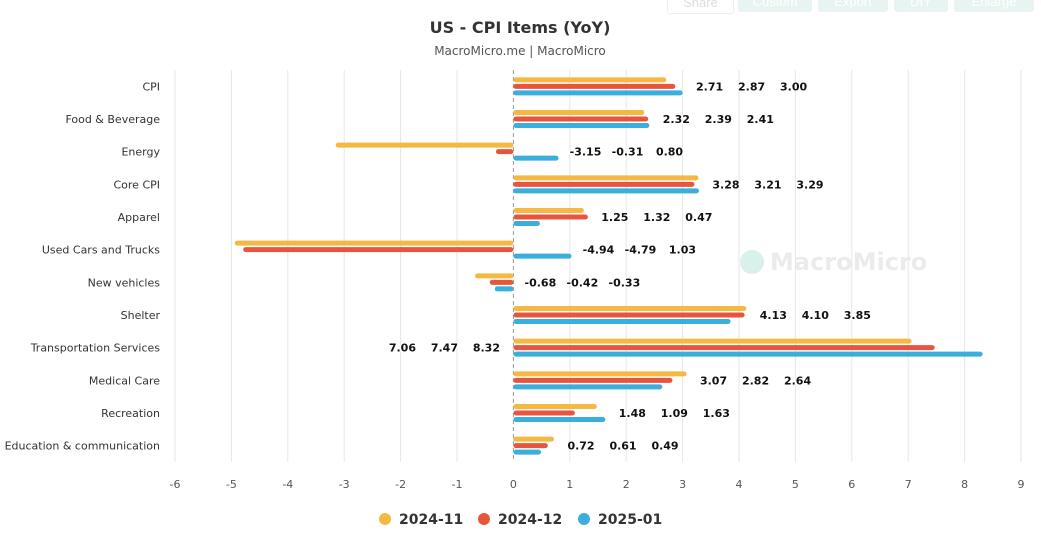  I want to click on data-label: 4.13, so click(773, 315).